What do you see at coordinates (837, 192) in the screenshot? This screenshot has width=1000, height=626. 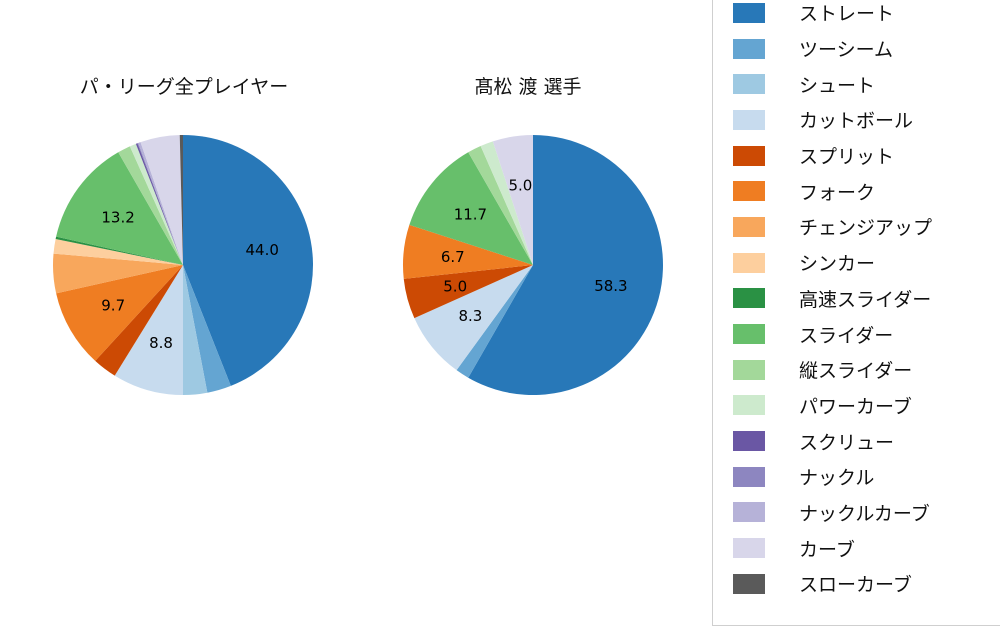 I see `legend-label: フォーク` at bounding box center [837, 192].